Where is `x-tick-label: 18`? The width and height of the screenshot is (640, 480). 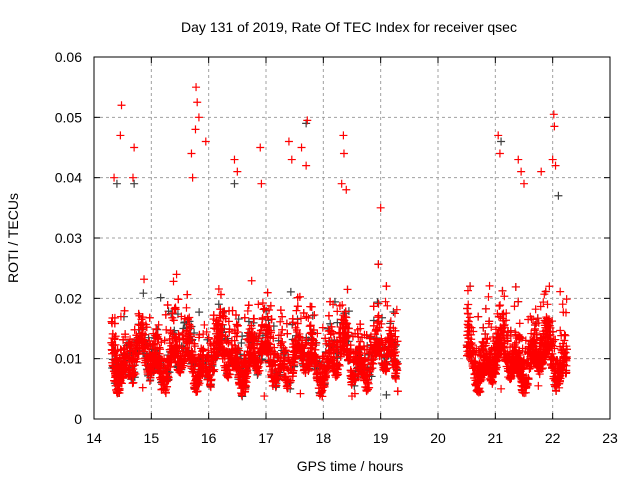
x-tick-label: 18 is located at coordinates (324, 438).